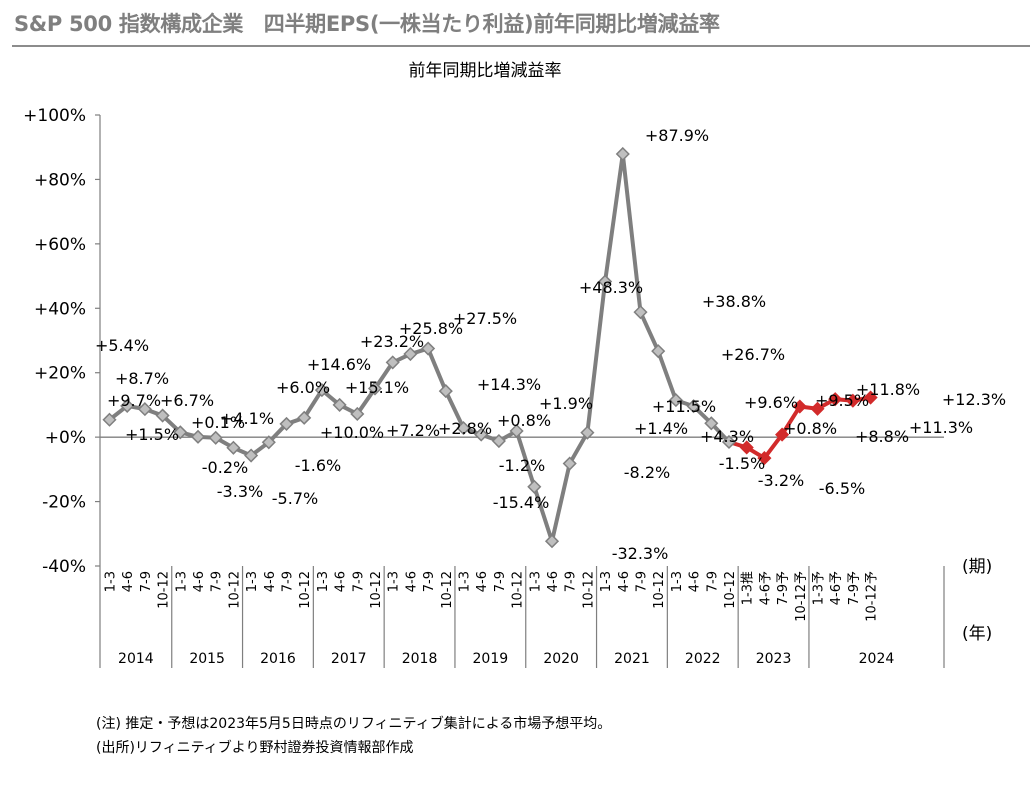 This screenshot has width=1032, height=792. What do you see at coordinates (485, 71) in the screenshot?
I see `chart-title: 前年同期比増減益率` at bounding box center [485, 71].